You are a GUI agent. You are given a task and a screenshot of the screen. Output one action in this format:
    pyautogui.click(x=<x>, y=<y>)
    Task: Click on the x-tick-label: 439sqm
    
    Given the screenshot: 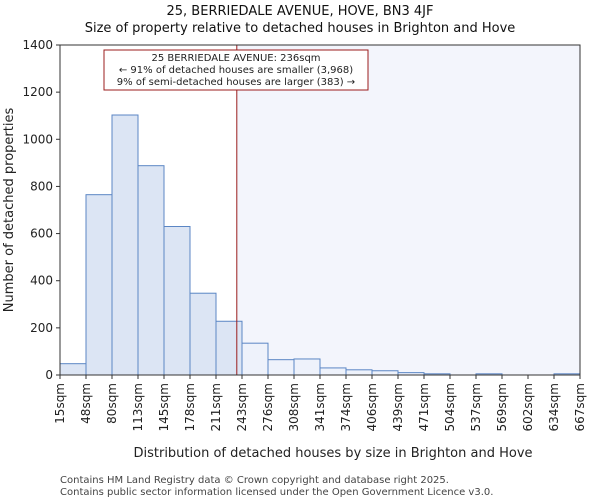 What is the action you would take?
    pyautogui.click(x=398, y=407)
    